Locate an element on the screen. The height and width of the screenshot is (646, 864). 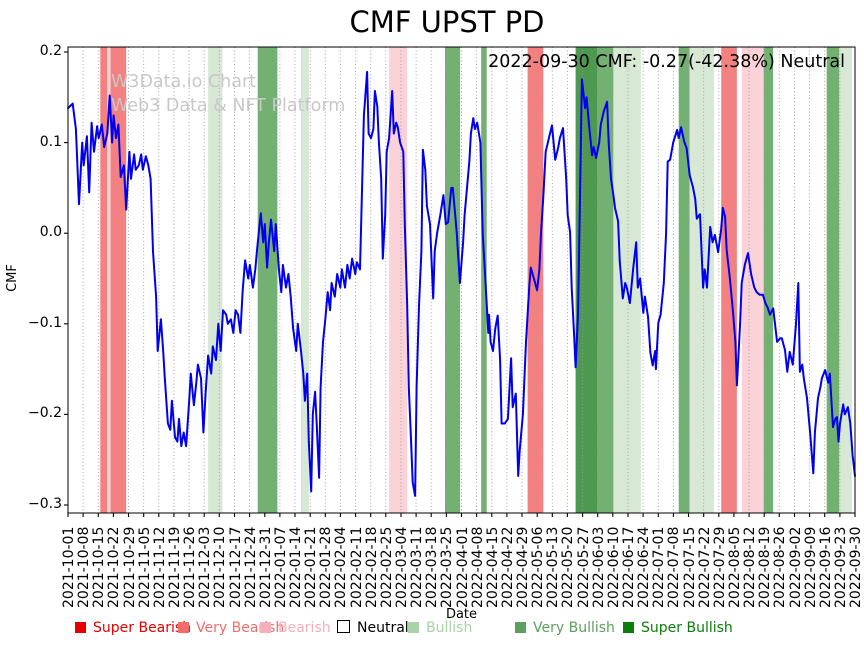
legend-label: Bearish is located at coordinates (304, 628).